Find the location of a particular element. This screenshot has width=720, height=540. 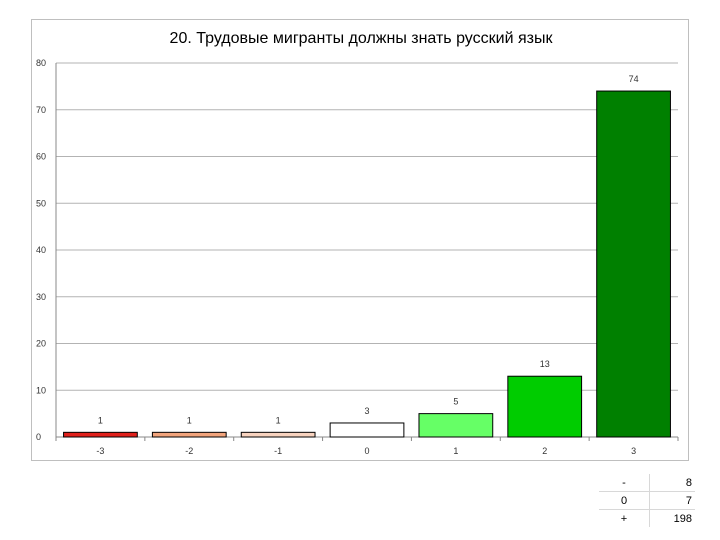

x-tick-label: 1 is located at coordinates (455, 451).